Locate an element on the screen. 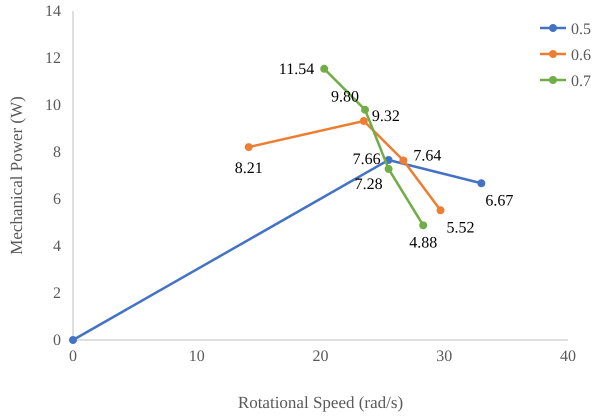 This screenshot has width=609, height=416. data-label: 7.66 is located at coordinates (366, 159).